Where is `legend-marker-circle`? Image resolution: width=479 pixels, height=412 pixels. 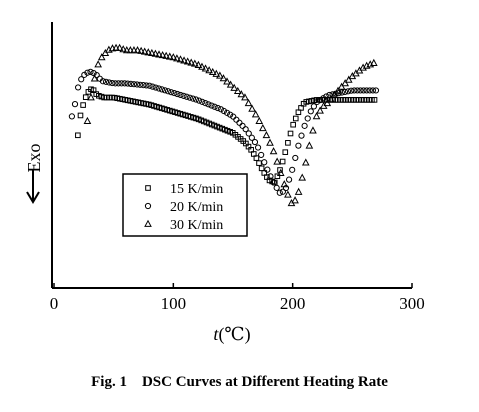
legend-marker-circle is located at coordinates (148, 206).